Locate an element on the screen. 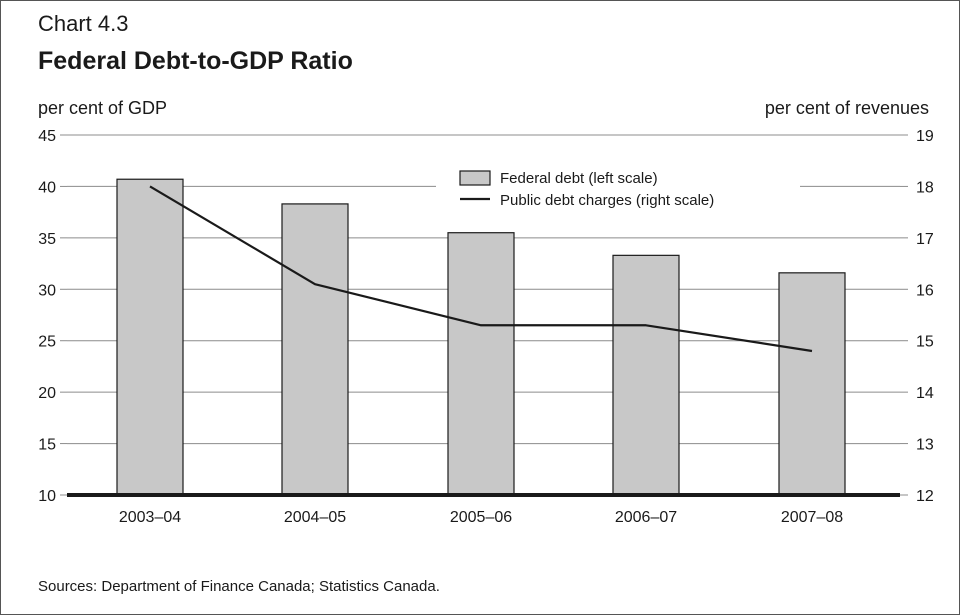 Image resolution: width=960 pixels, height=615 pixels. x-tick-label: 2005–06 is located at coordinates (481, 517).